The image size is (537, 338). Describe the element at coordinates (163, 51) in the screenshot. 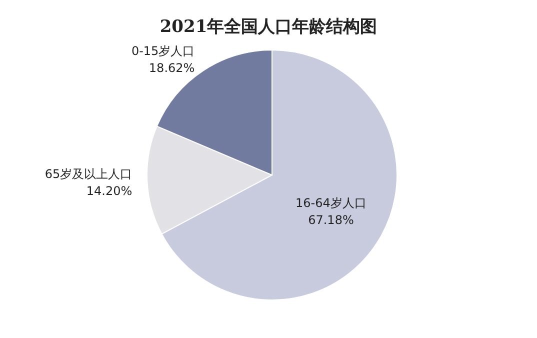

I see `slice-label: 0-15岁人口` at that location.